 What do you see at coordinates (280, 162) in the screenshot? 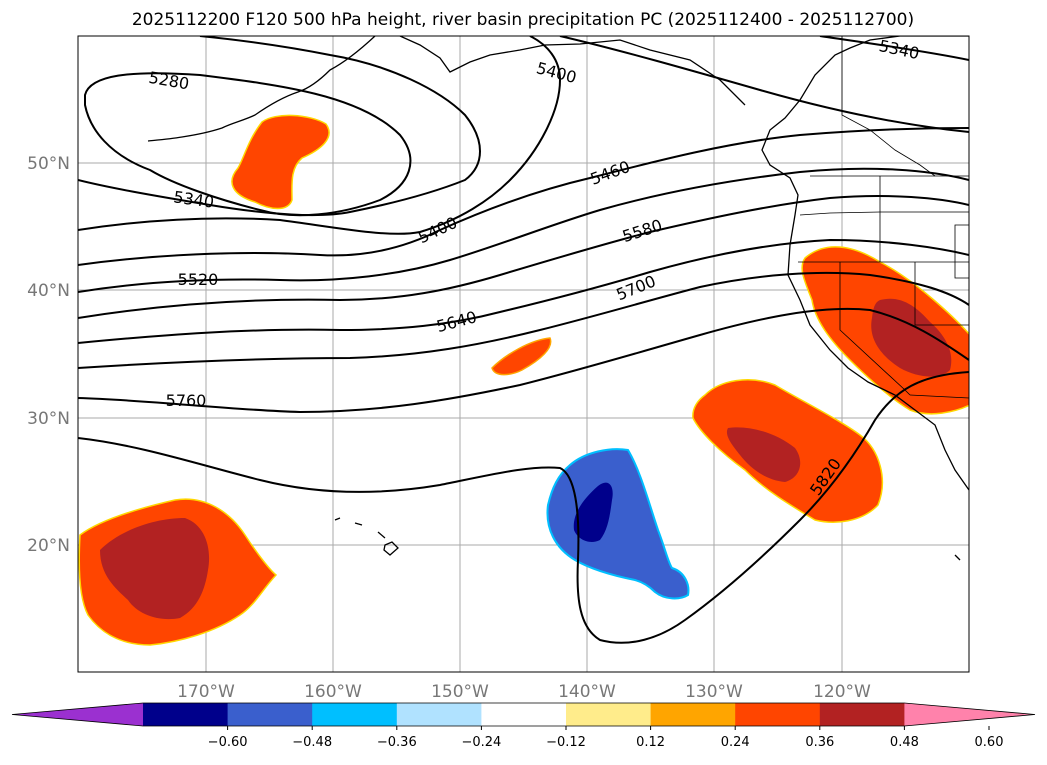
I see `precip-region-aleutian` at bounding box center [280, 162].